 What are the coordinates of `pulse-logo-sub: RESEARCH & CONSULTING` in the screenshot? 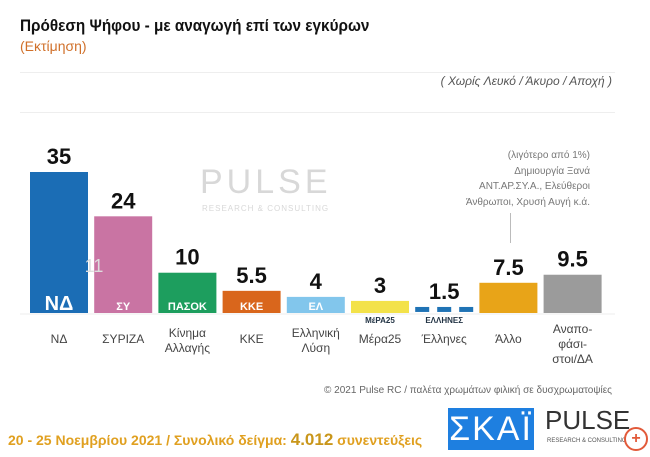 It's located at (587, 441).